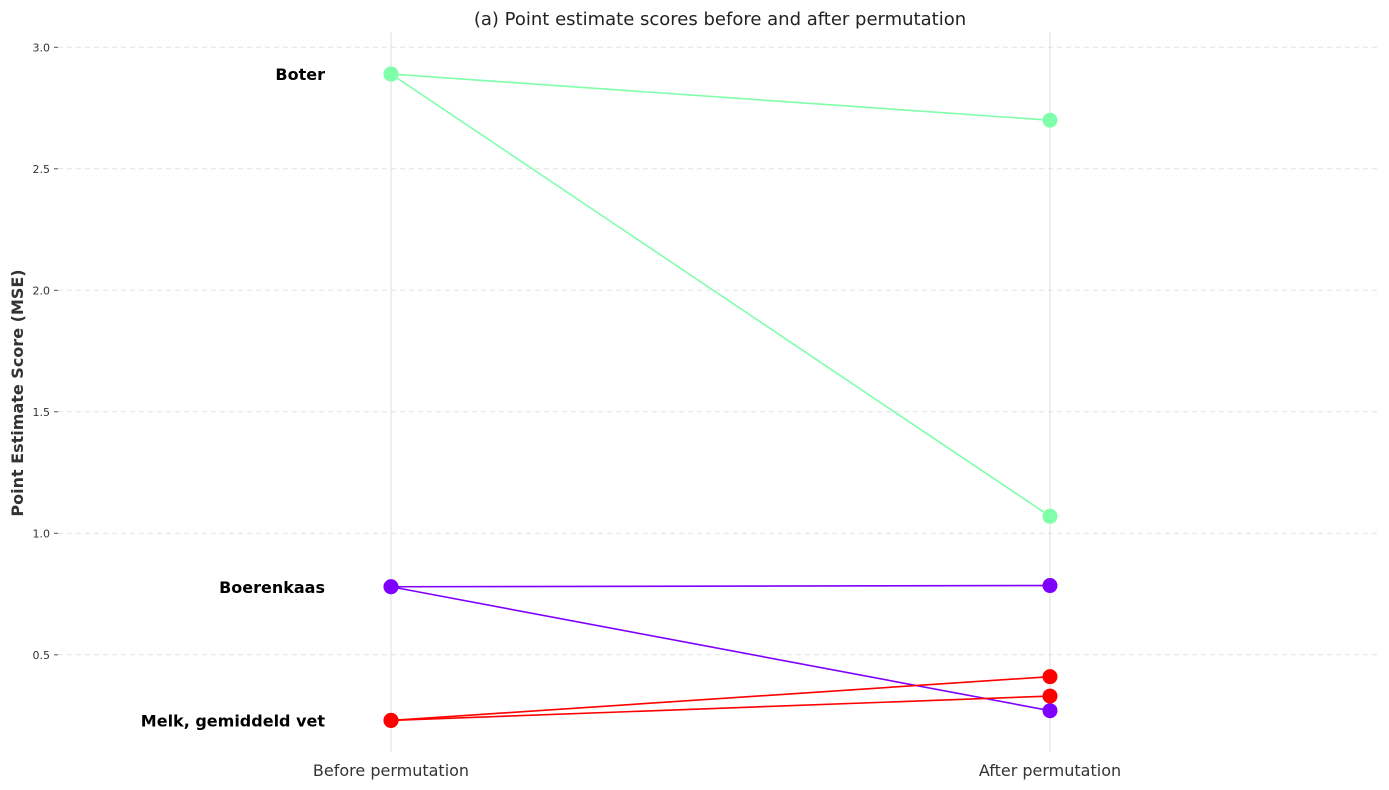 The width and height of the screenshot is (1389, 790). What do you see at coordinates (42, 290) in the screenshot?
I see `y-tick-label: 2.0` at bounding box center [42, 290].